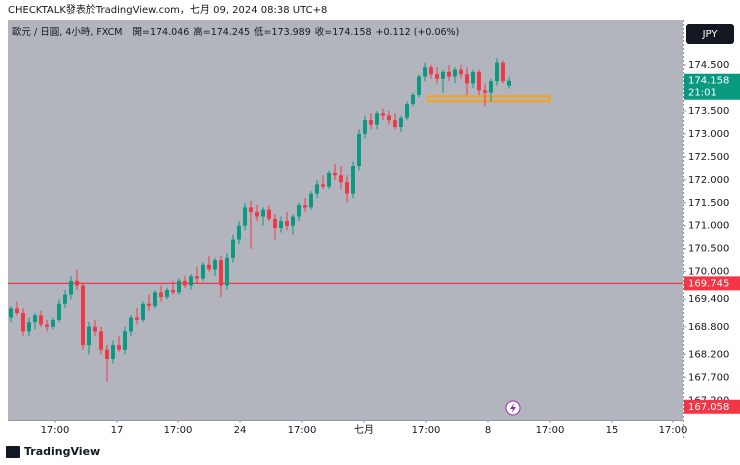  Describe the element at coordinates (67, 32) in the screenshot. I see `header-text: 歐元 / 日圓, 4小時, FXCM` at that location.